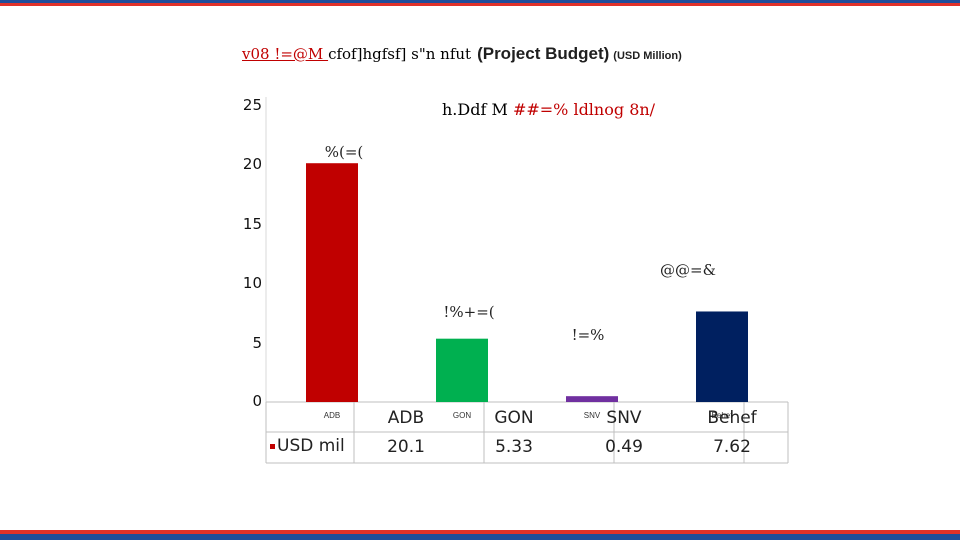 The image size is (960, 540). What do you see at coordinates (462, 370) in the screenshot?
I see `bar-gon` at bounding box center [462, 370].